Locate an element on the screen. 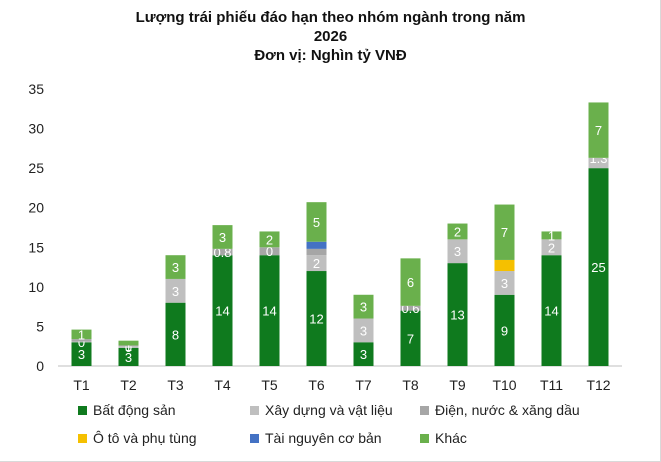 Image resolution: width=661 pixels, height=462 pixels. chart-subtitle-unit: Đơn vị: Nghìn tỷ VNĐ is located at coordinates (330, 55).